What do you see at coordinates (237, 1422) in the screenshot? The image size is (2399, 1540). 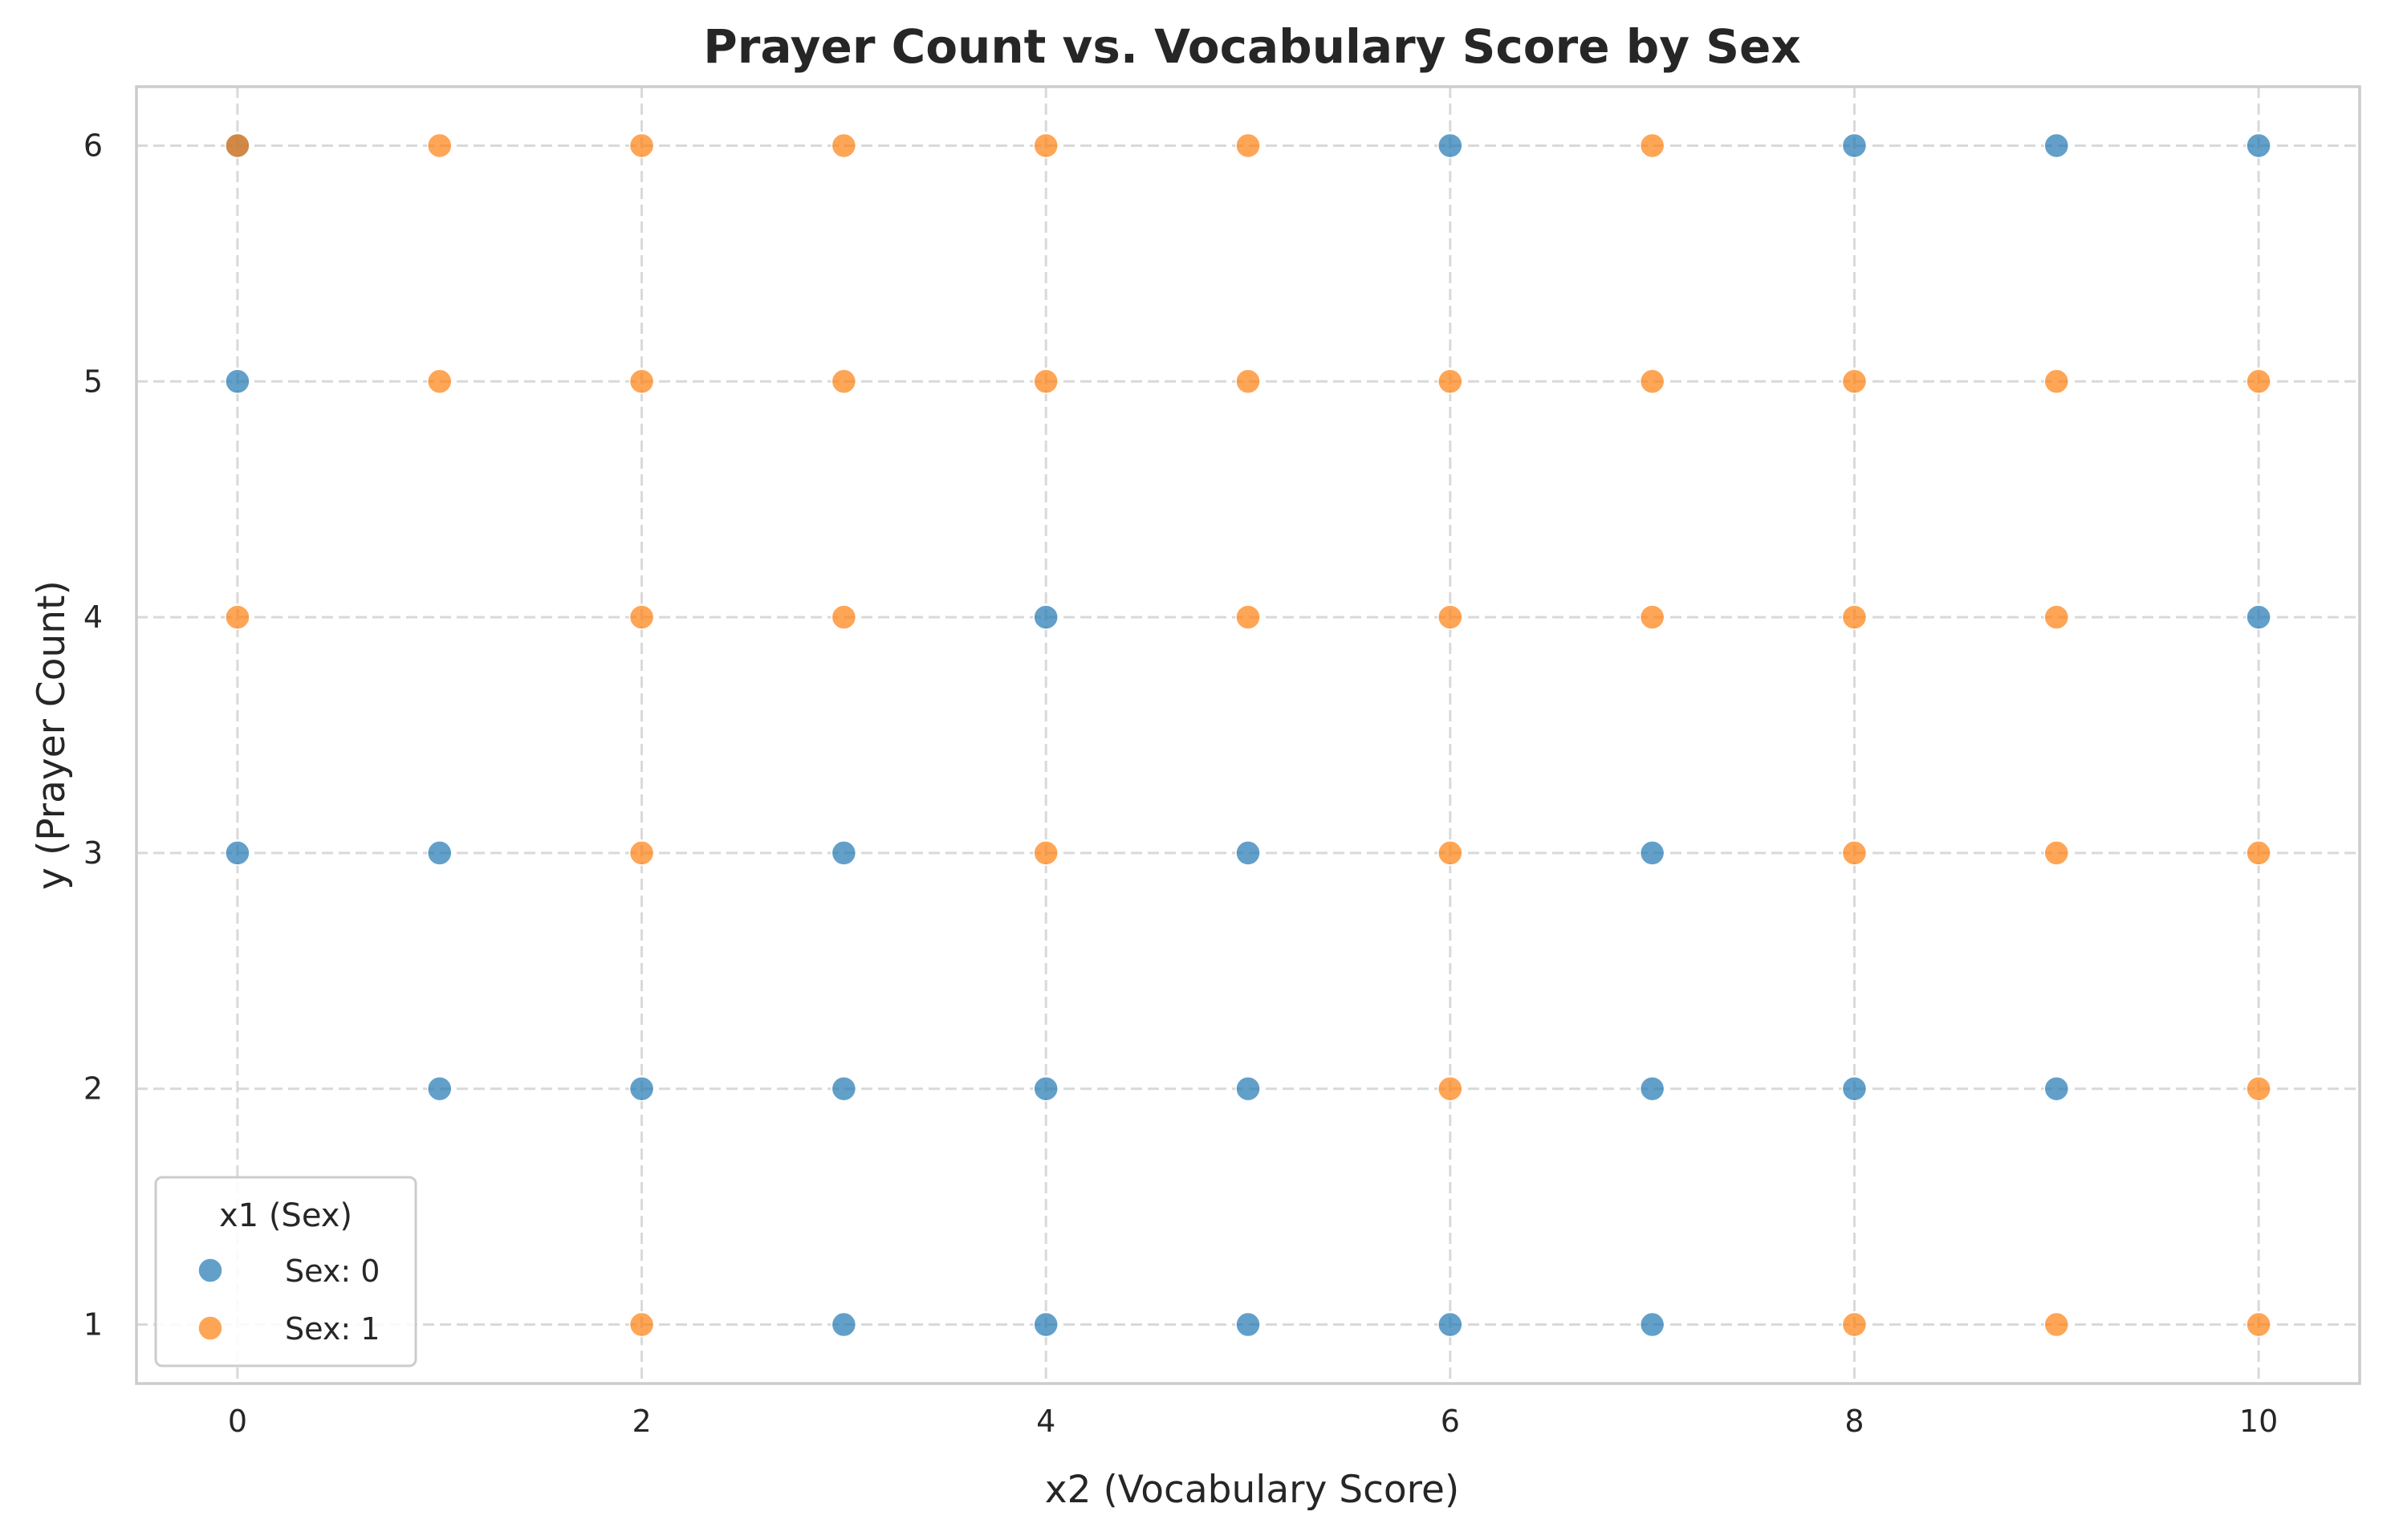 I see `x-tick-label: 0` at bounding box center [237, 1422].